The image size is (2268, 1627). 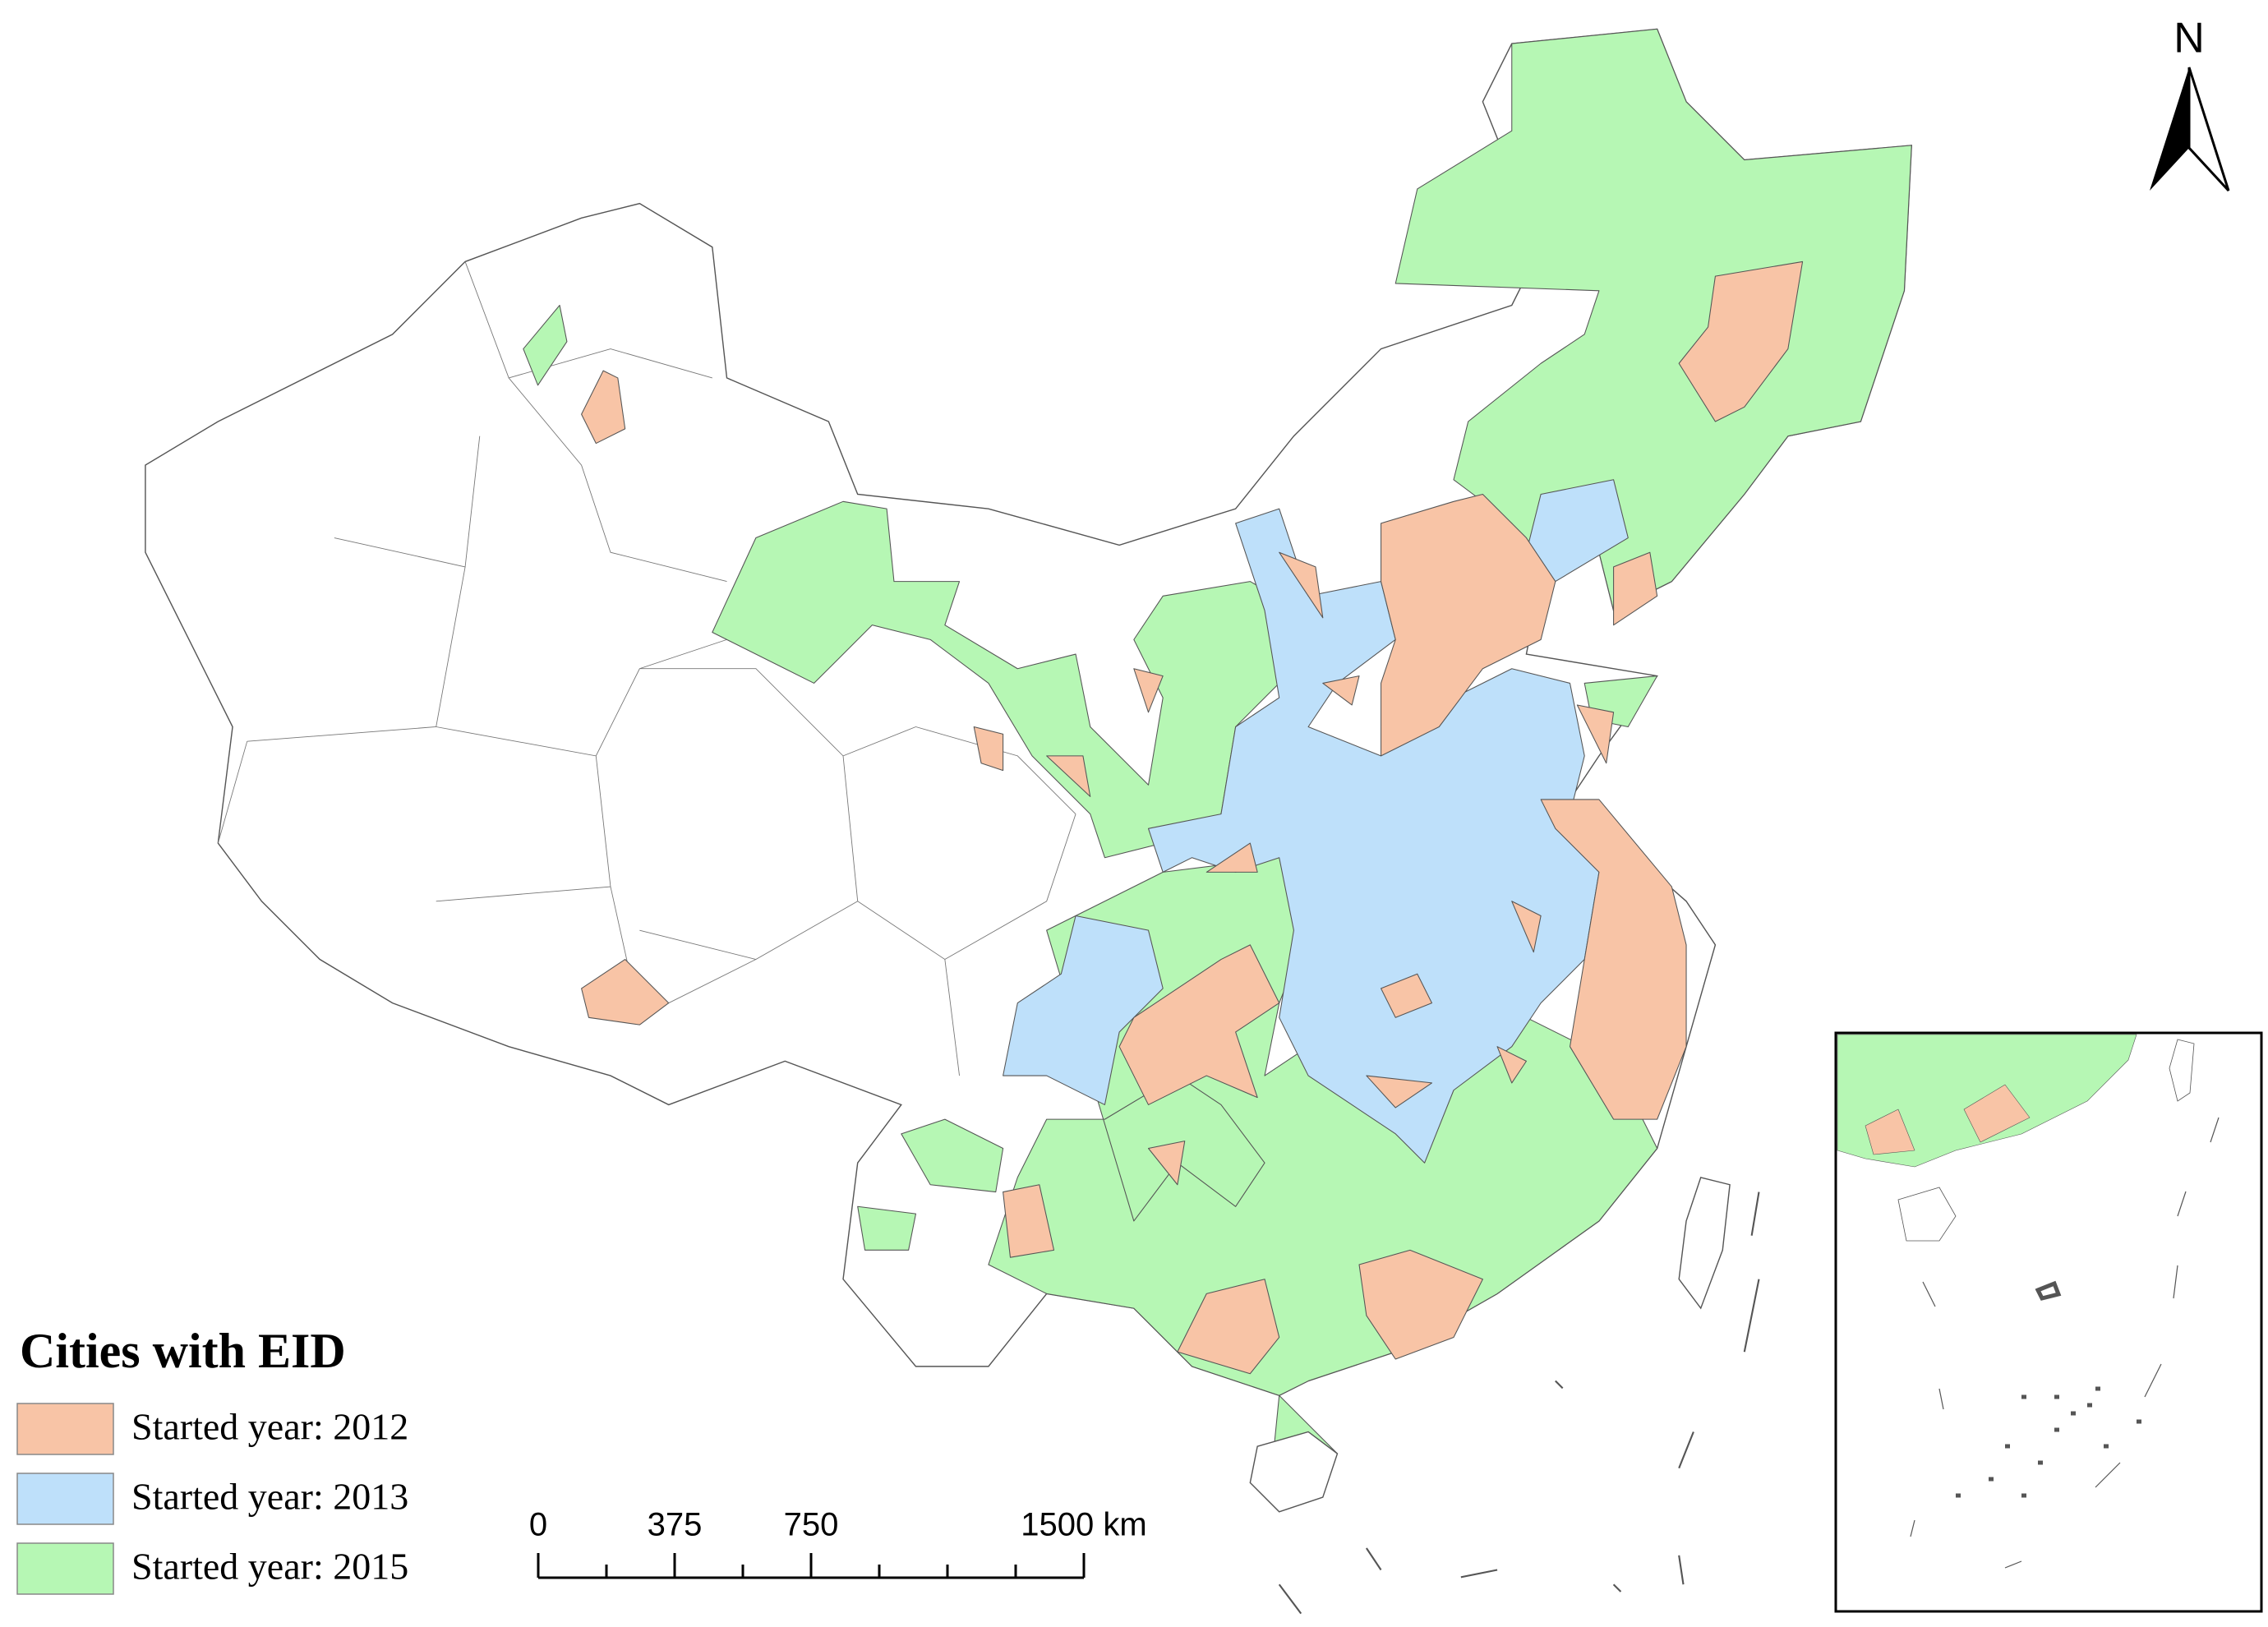 What do you see at coordinates (811, 1525) in the screenshot?
I see `scale-label: 750` at bounding box center [811, 1525].